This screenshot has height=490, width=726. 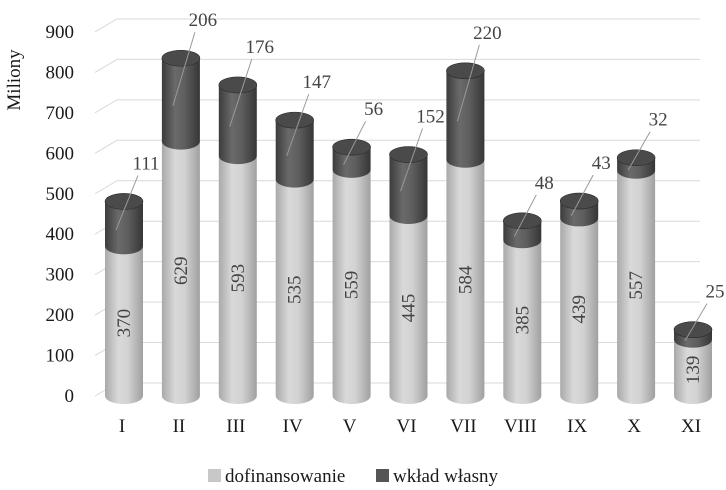 I want to click on legend: dofinansowanie wkład własny, so click(x=353, y=476).